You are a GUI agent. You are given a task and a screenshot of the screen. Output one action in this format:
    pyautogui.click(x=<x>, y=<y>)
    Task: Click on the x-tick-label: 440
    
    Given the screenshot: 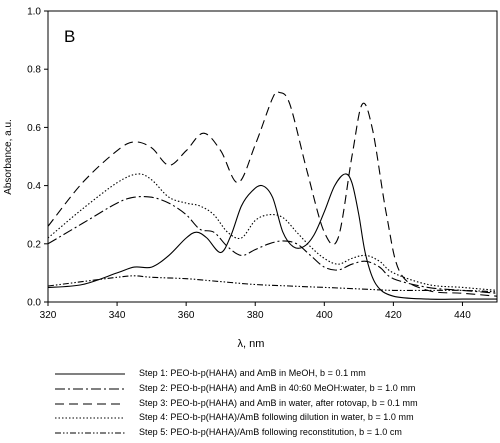 What is the action you would take?
    pyautogui.click(x=462, y=315)
    